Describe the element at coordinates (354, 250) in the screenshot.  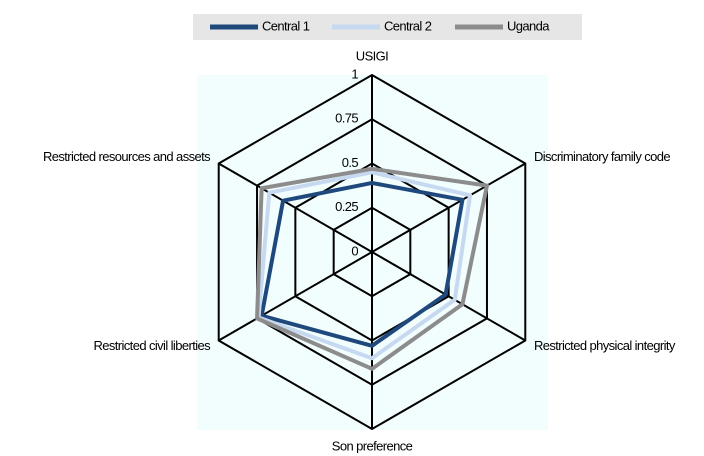
I see `r-tick-label: 0` at that location.